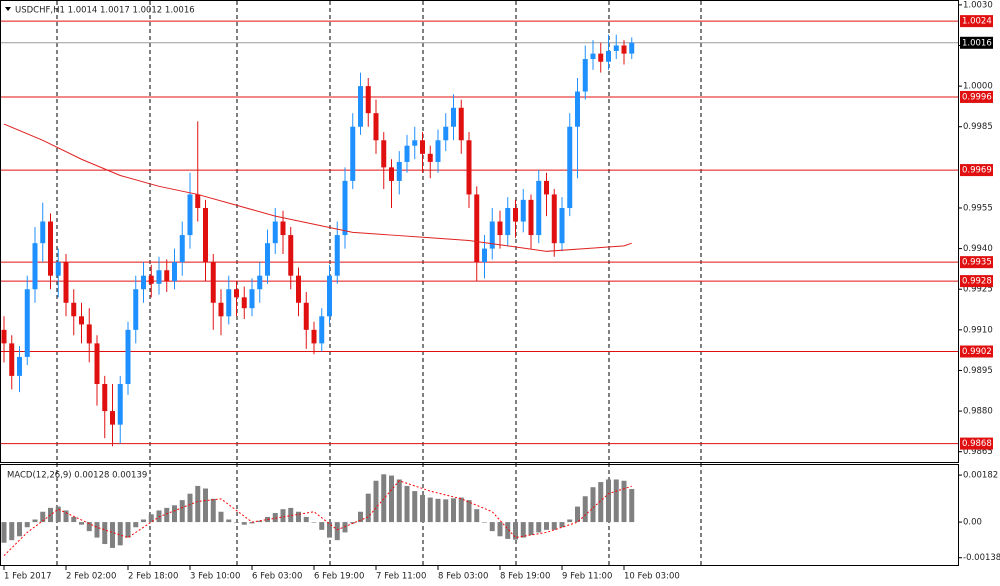 This screenshot has height=586, width=1000. Describe the element at coordinates (77, 476) in the screenshot. I see `macd-title: MACD(12,26,9) 0.00128 0.00139` at that location.